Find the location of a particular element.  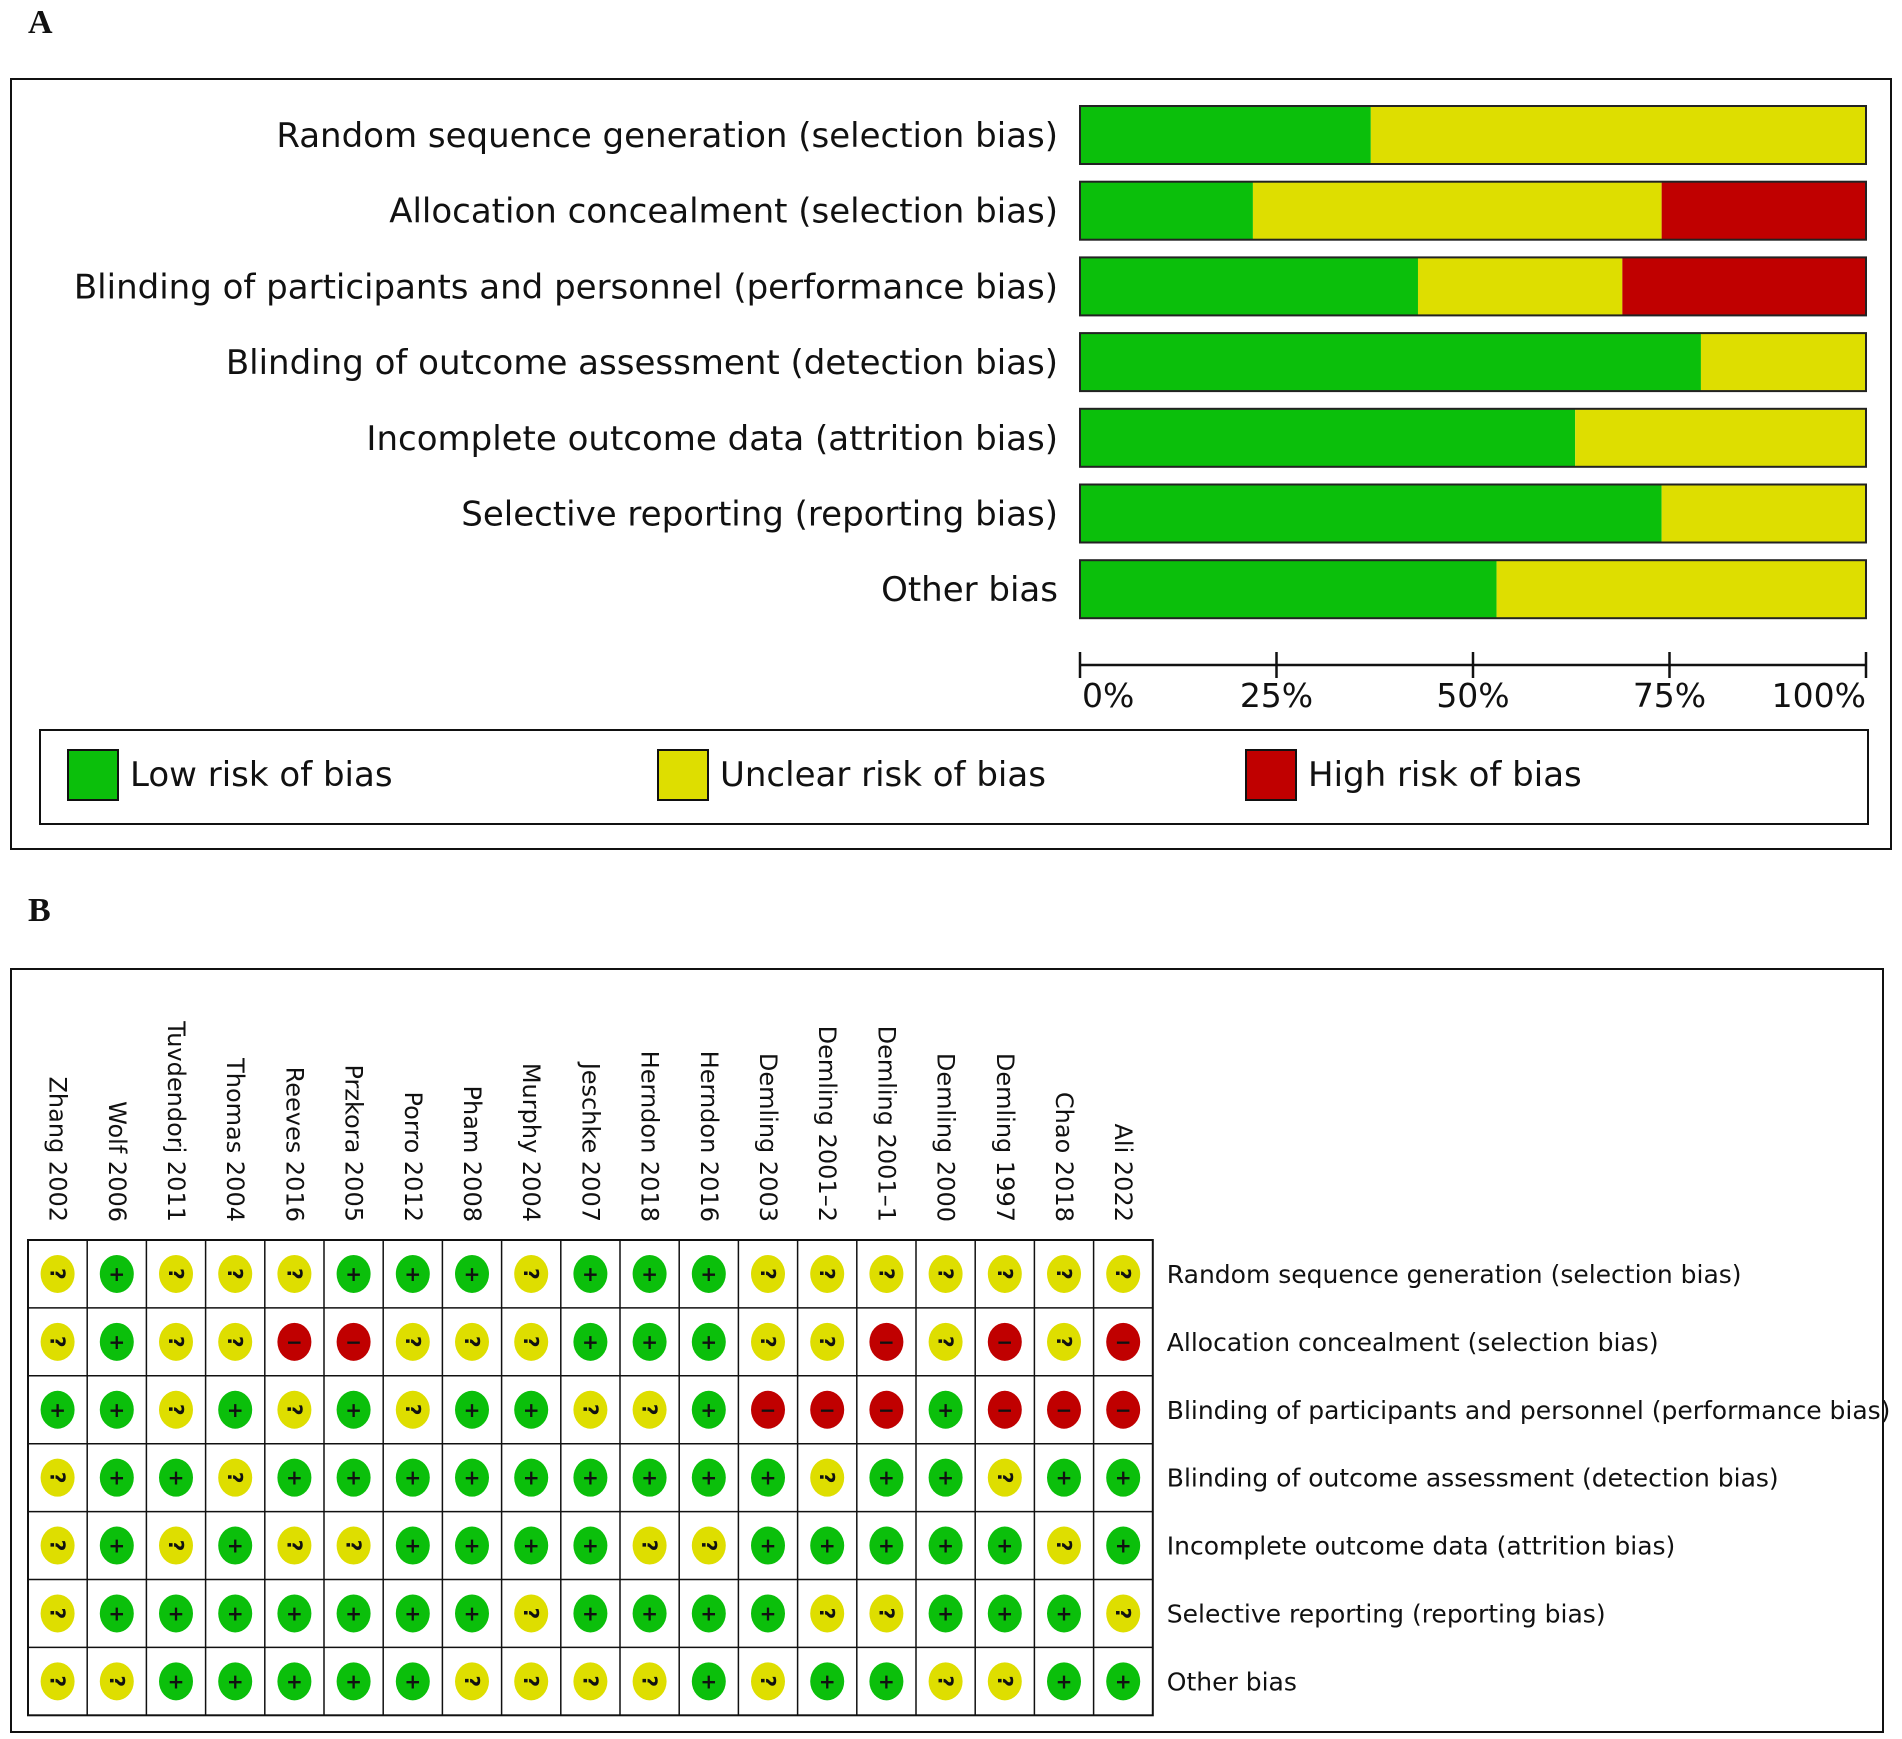

judgement-symbol: − is located at coordinates (353, 1342).